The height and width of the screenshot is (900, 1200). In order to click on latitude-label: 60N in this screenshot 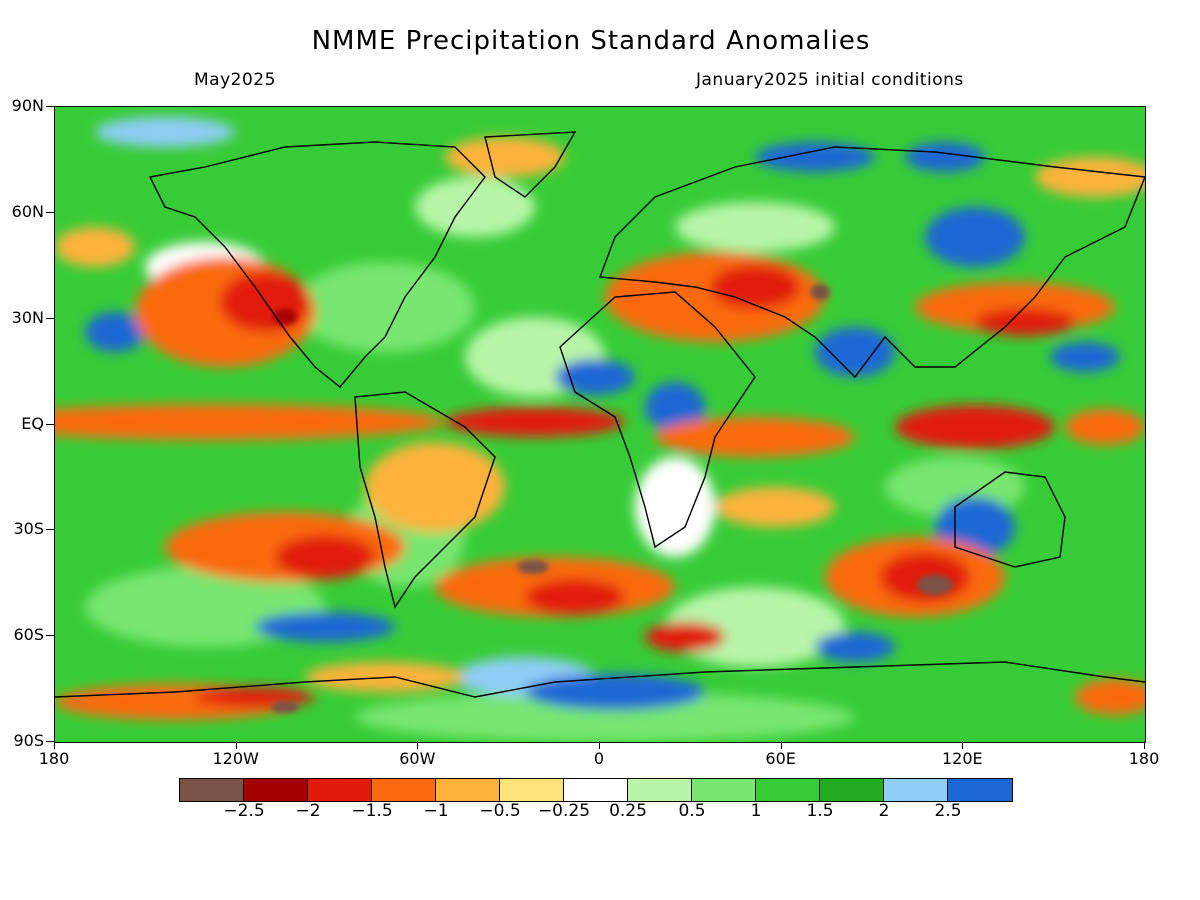, I will do `click(27, 211)`.